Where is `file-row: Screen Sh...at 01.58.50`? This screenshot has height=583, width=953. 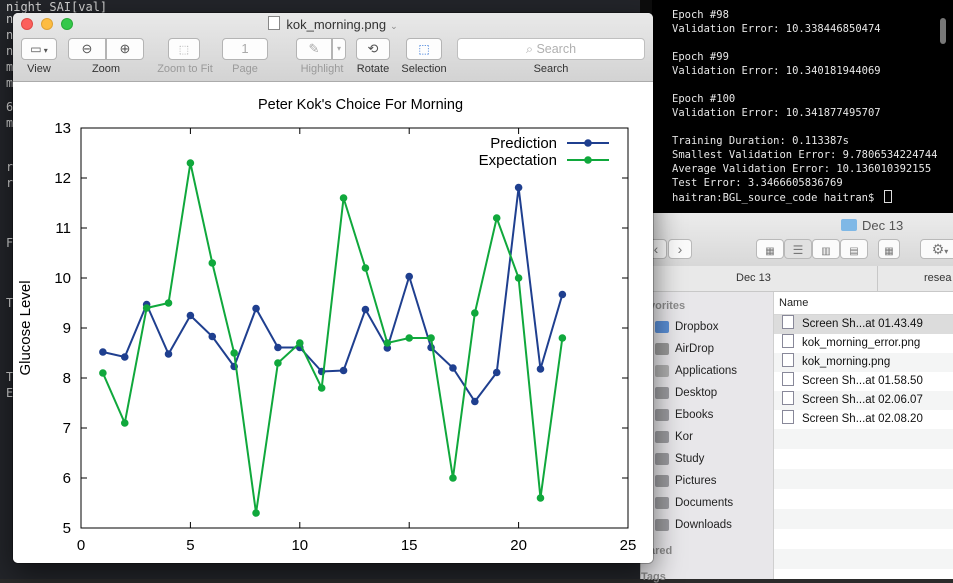
file-row: Screen Sh...at 01.58.50 is located at coordinates (863, 381).